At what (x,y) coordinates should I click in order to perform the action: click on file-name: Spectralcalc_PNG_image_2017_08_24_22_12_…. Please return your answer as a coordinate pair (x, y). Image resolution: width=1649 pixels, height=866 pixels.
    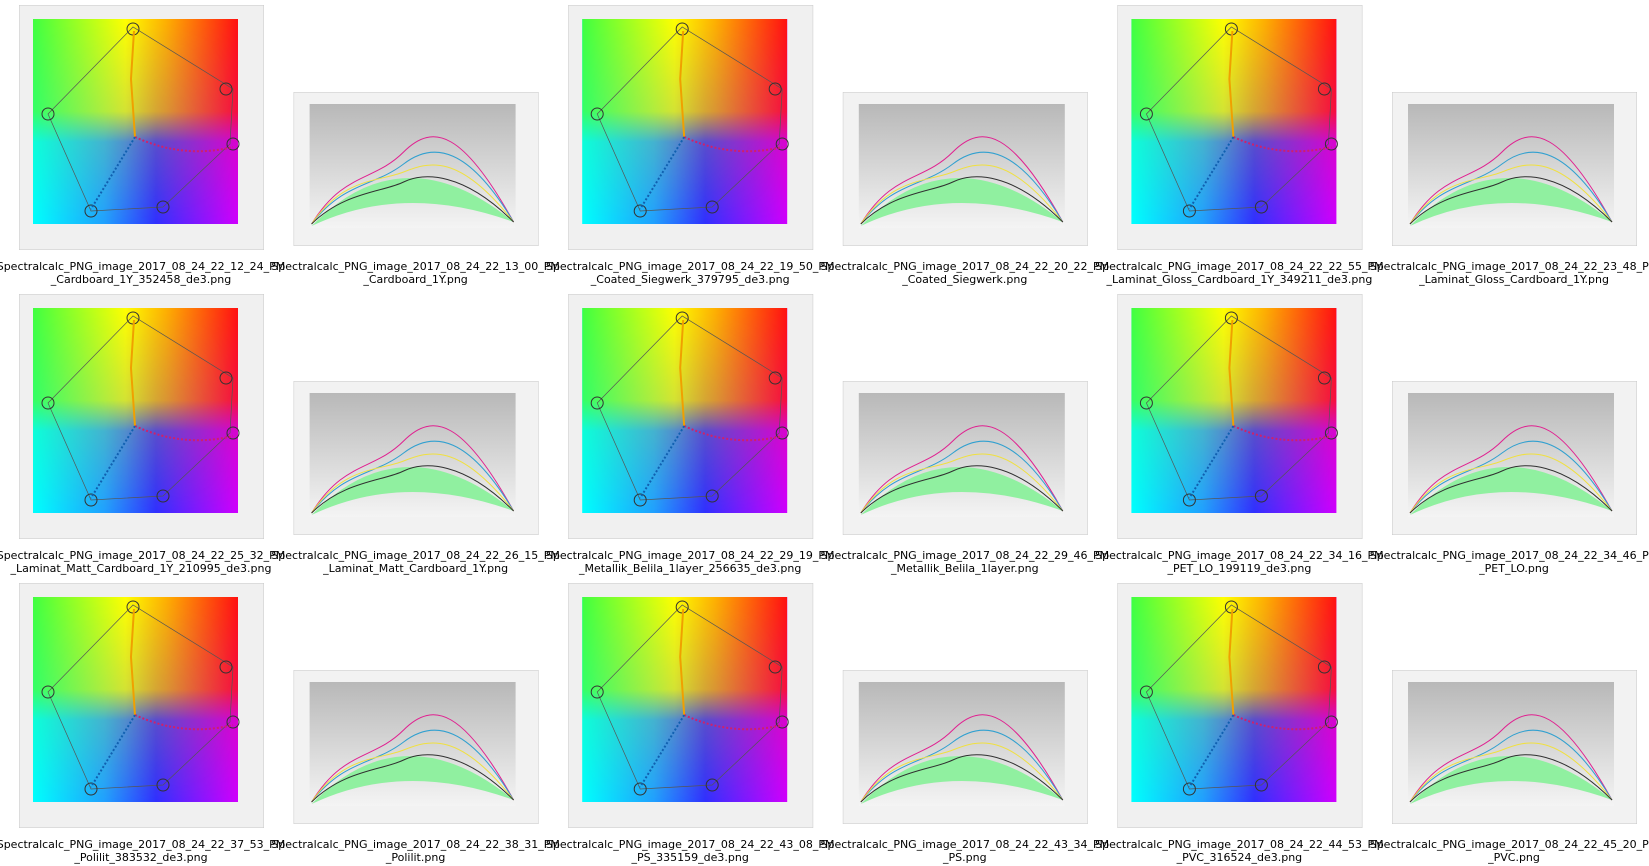
    Looking at the image, I should click on (142, 266).